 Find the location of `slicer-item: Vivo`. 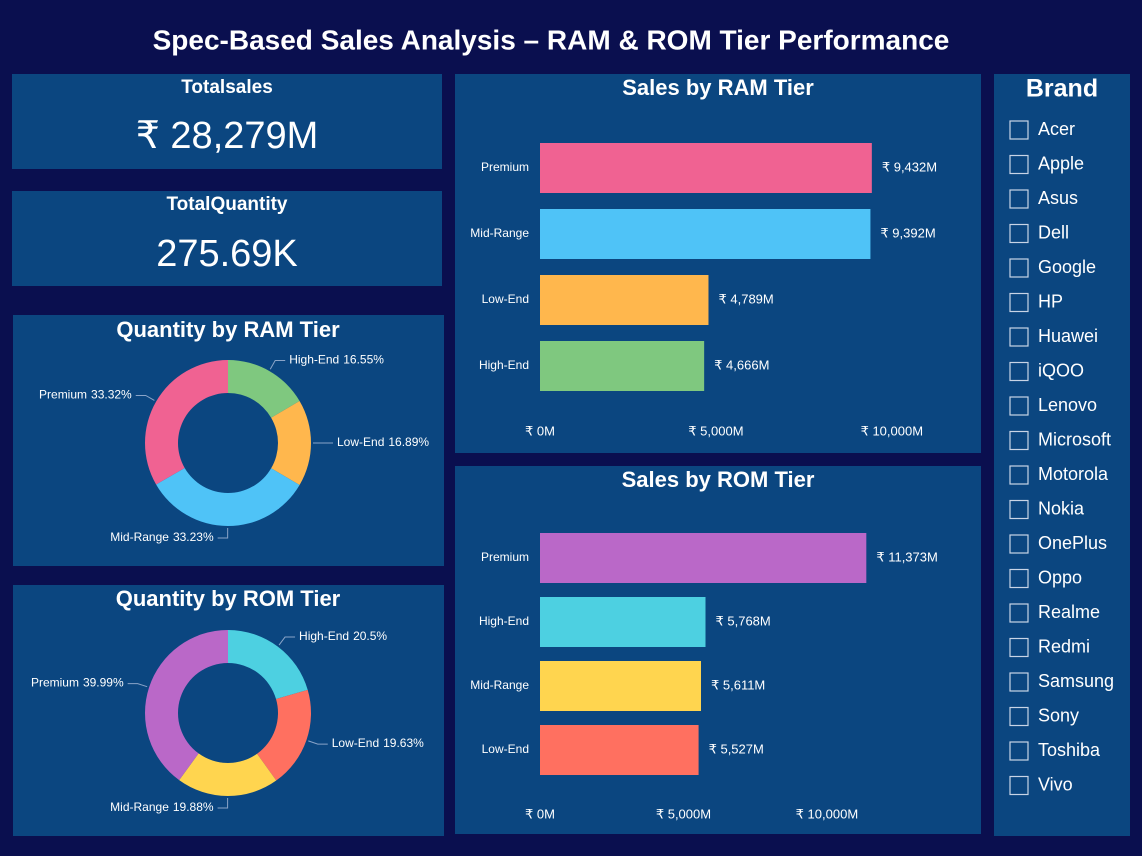

slicer-item: Vivo is located at coordinates (1055, 784).